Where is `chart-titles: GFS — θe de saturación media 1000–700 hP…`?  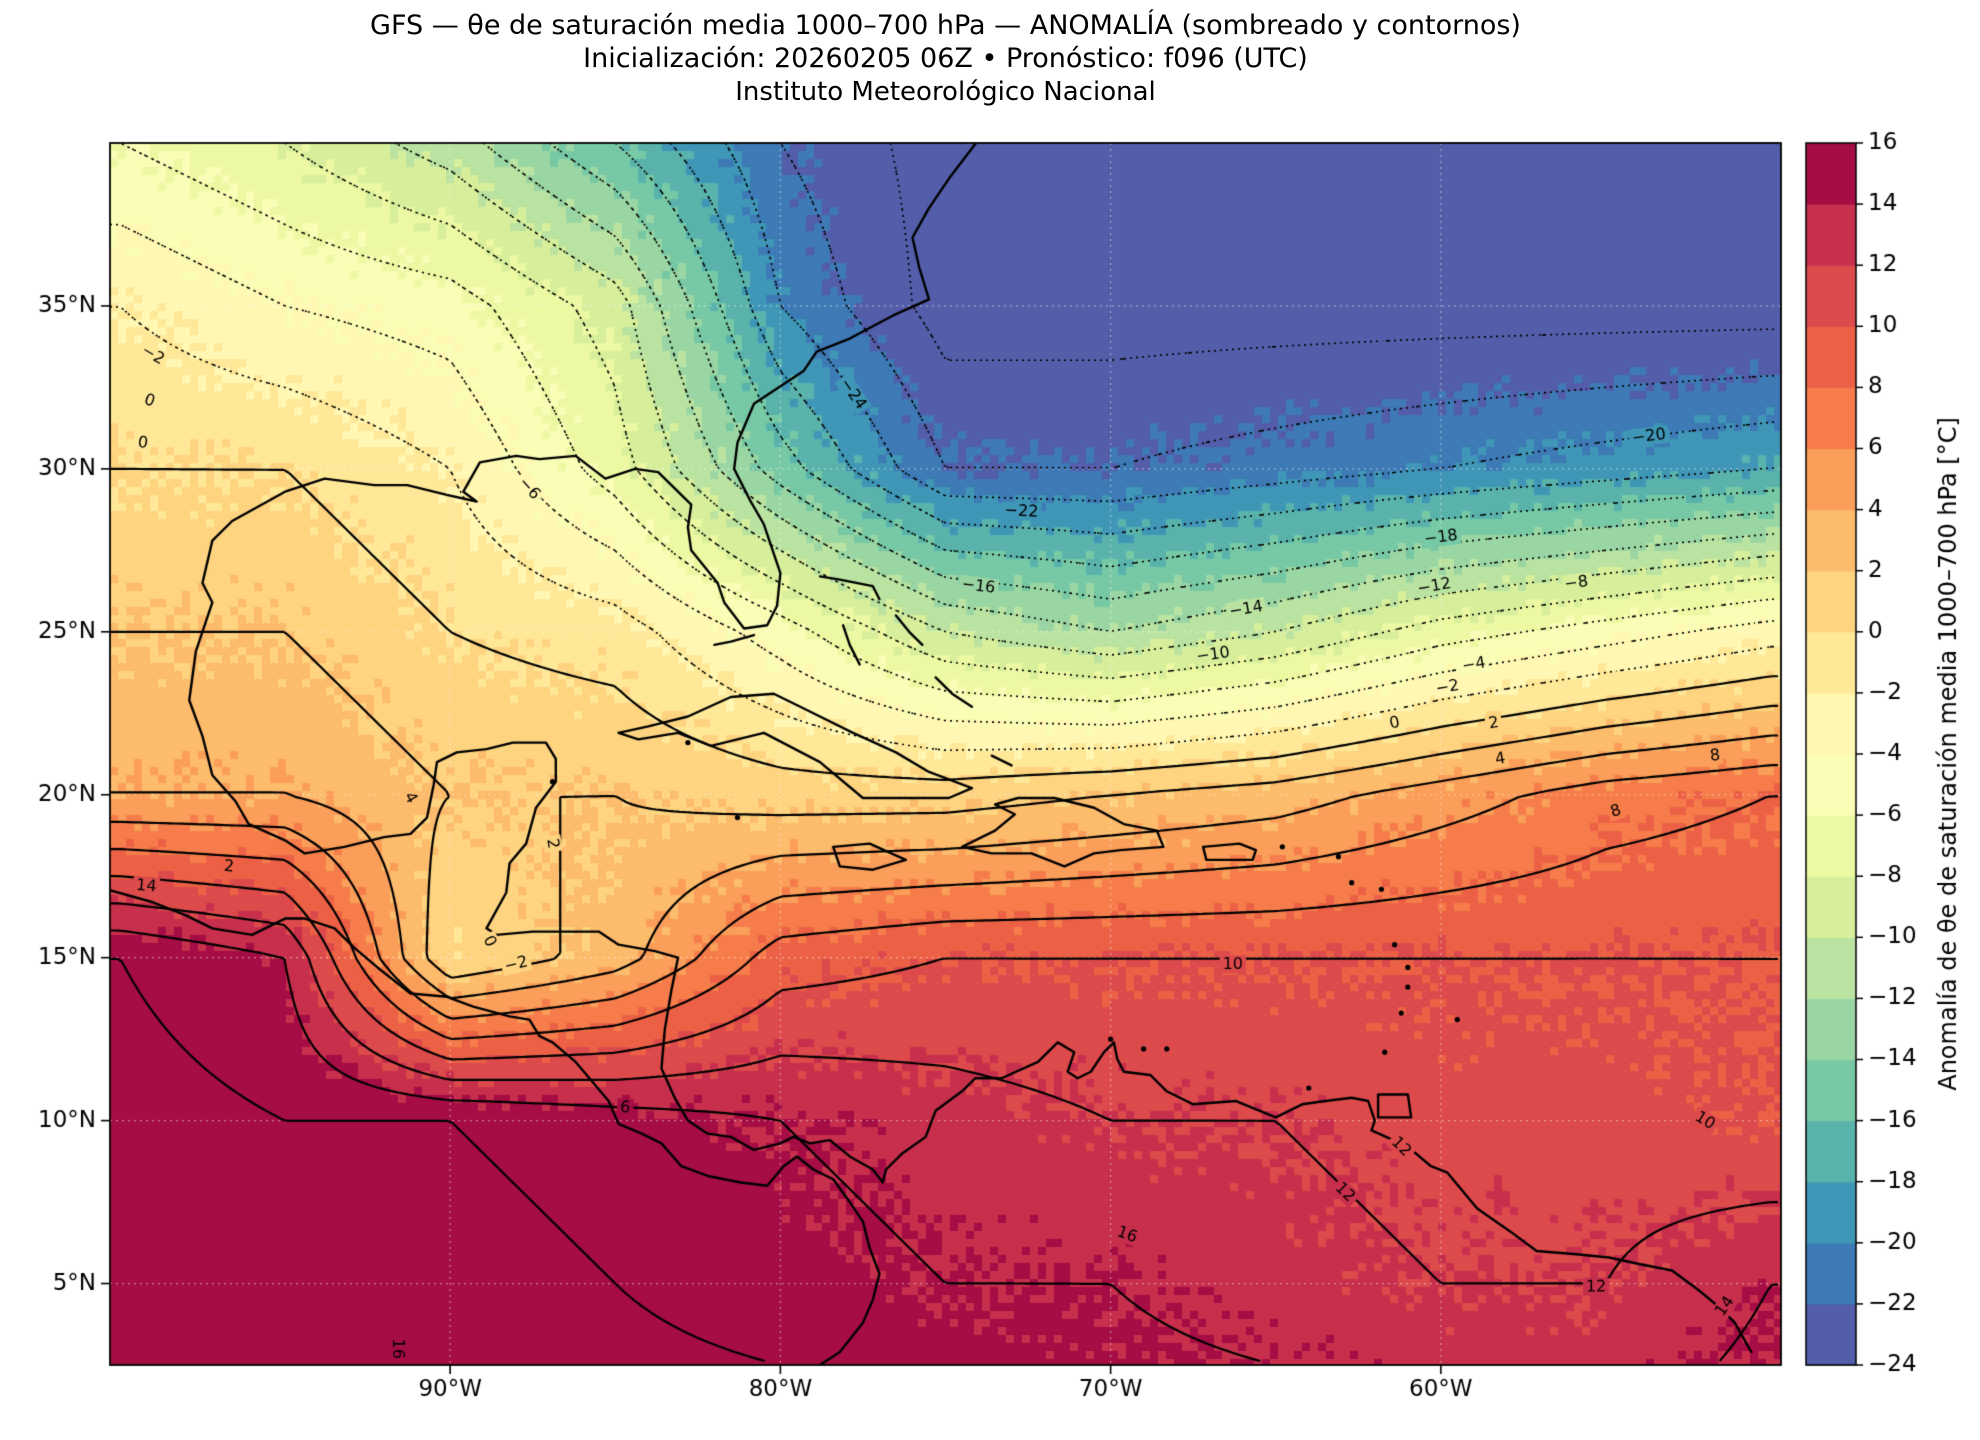 chart-titles: GFS — θe de saturación media 1000–700 hP… is located at coordinates (945, 59).